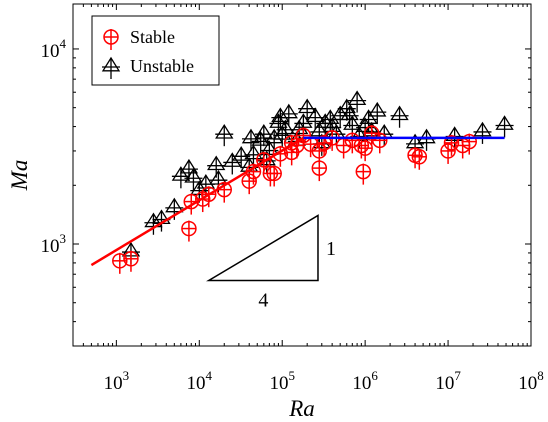 Image resolution: width=548 pixels, height=422 pixels. I want to click on slope-triangle, so click(262, 248).